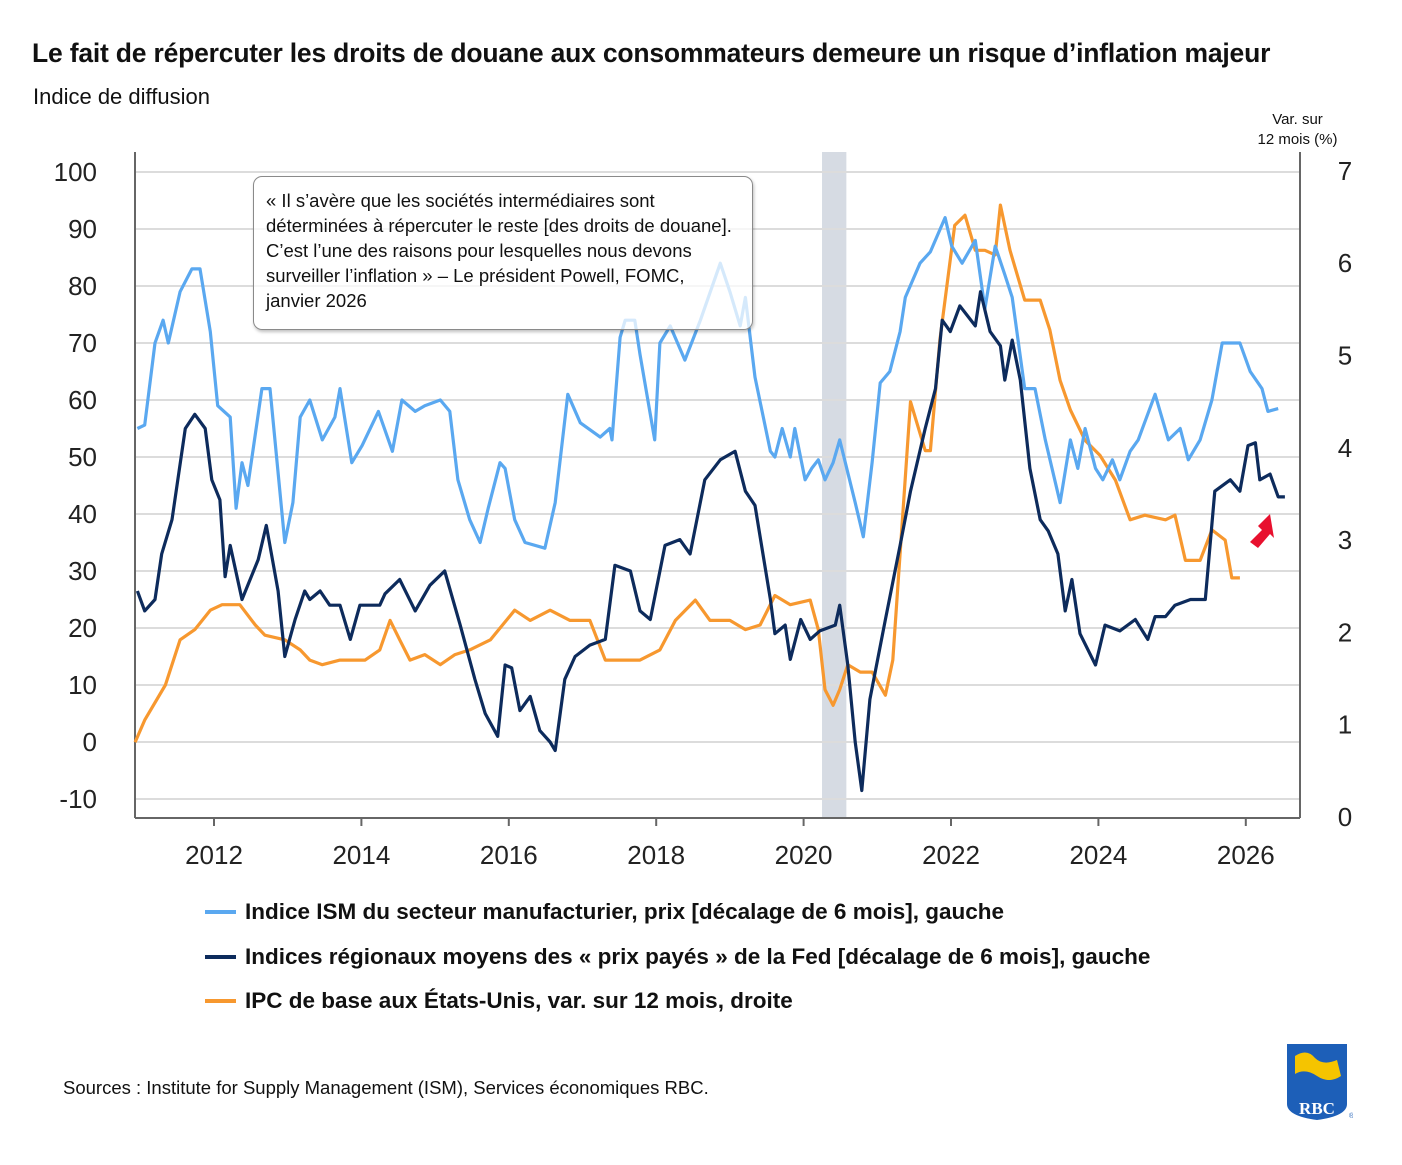  Describe the element at coordinates (1345, 540) in the screenshot. I see `right-axis-tick-label: 3` at that location.